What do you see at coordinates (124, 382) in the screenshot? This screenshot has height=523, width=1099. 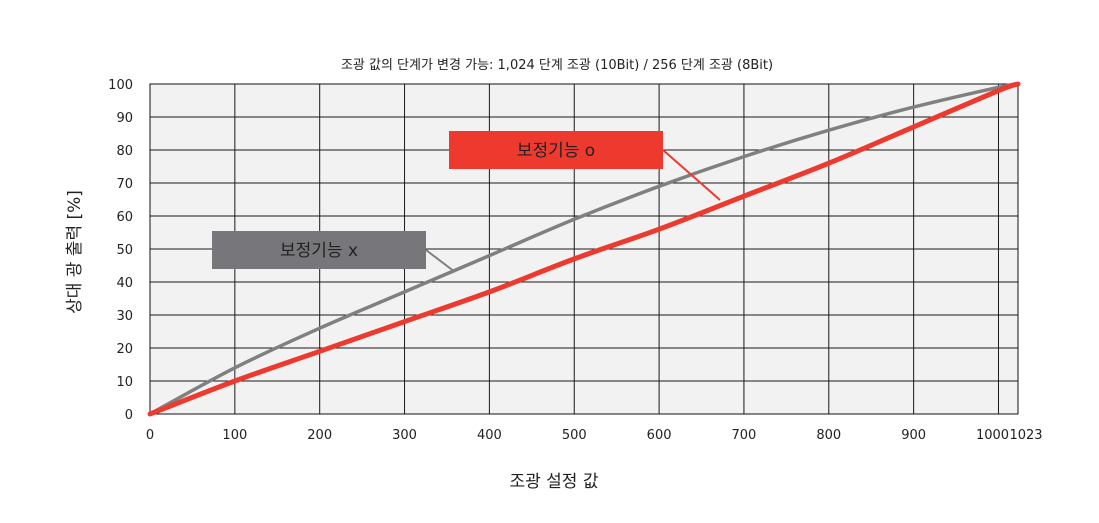 I see `y-tick-label: 10` at bounding box center [124, 382].